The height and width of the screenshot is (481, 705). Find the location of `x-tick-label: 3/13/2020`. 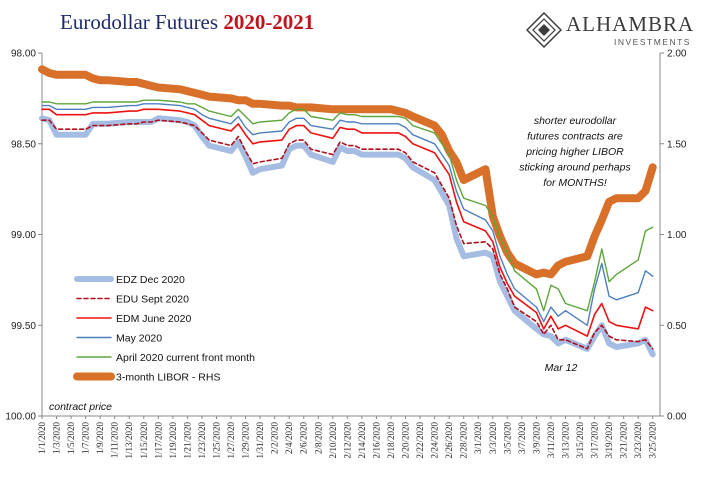

x-tick-label: 3/13/2020 is located at coordinates (565, 440).